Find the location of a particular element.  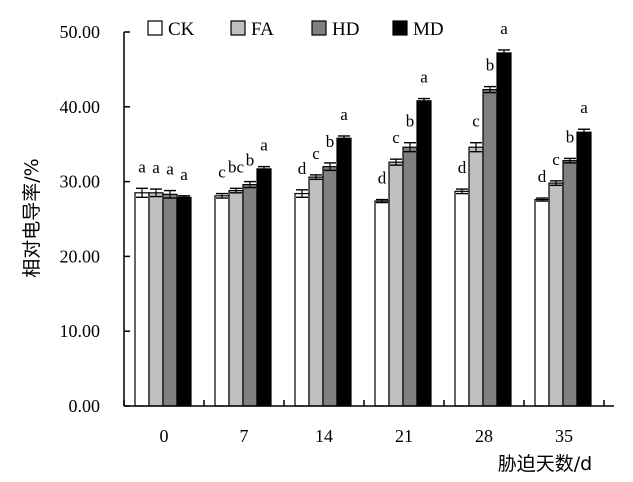

legend-label-fa: FA is located at coordinates (262, 29).